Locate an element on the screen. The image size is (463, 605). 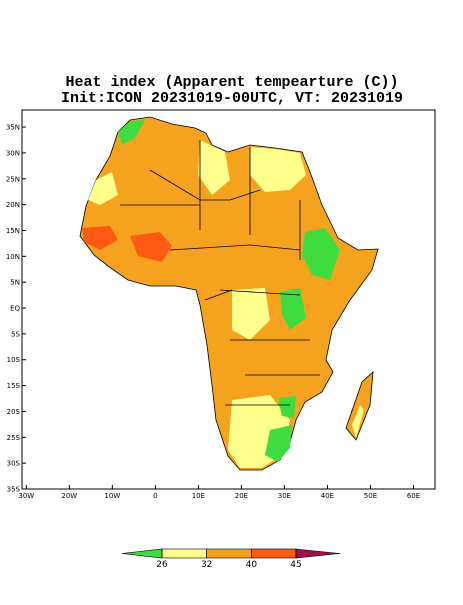
colorbar: 26 32 40 45 is located at coordinates (231, 559).